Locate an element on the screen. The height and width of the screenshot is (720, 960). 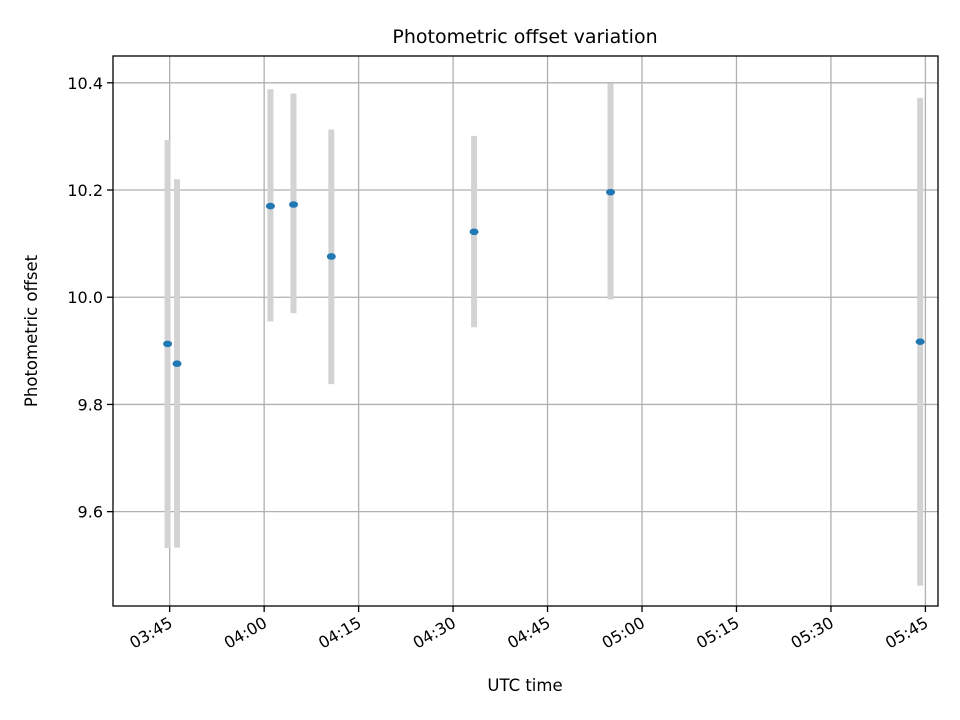
y-axis-ticks: 9.6 9.8 10.0 10.2 10.4 is located at coordinates (90, 298).